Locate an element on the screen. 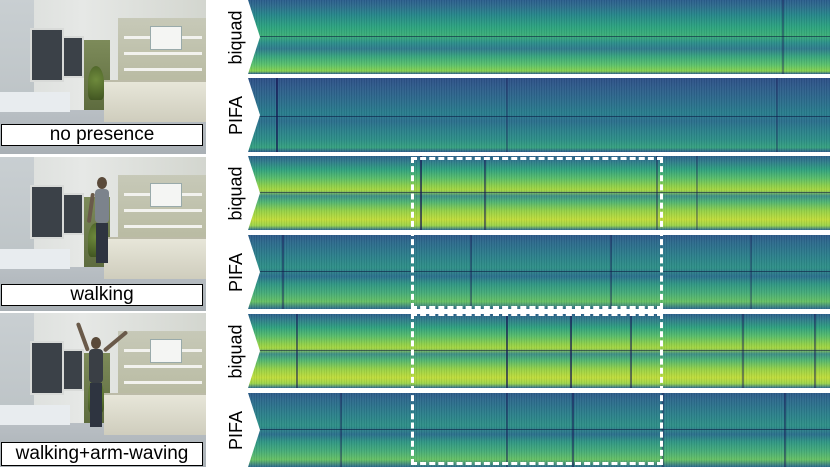  highlight-box-arm-waving is located at coordinates (537, 389).